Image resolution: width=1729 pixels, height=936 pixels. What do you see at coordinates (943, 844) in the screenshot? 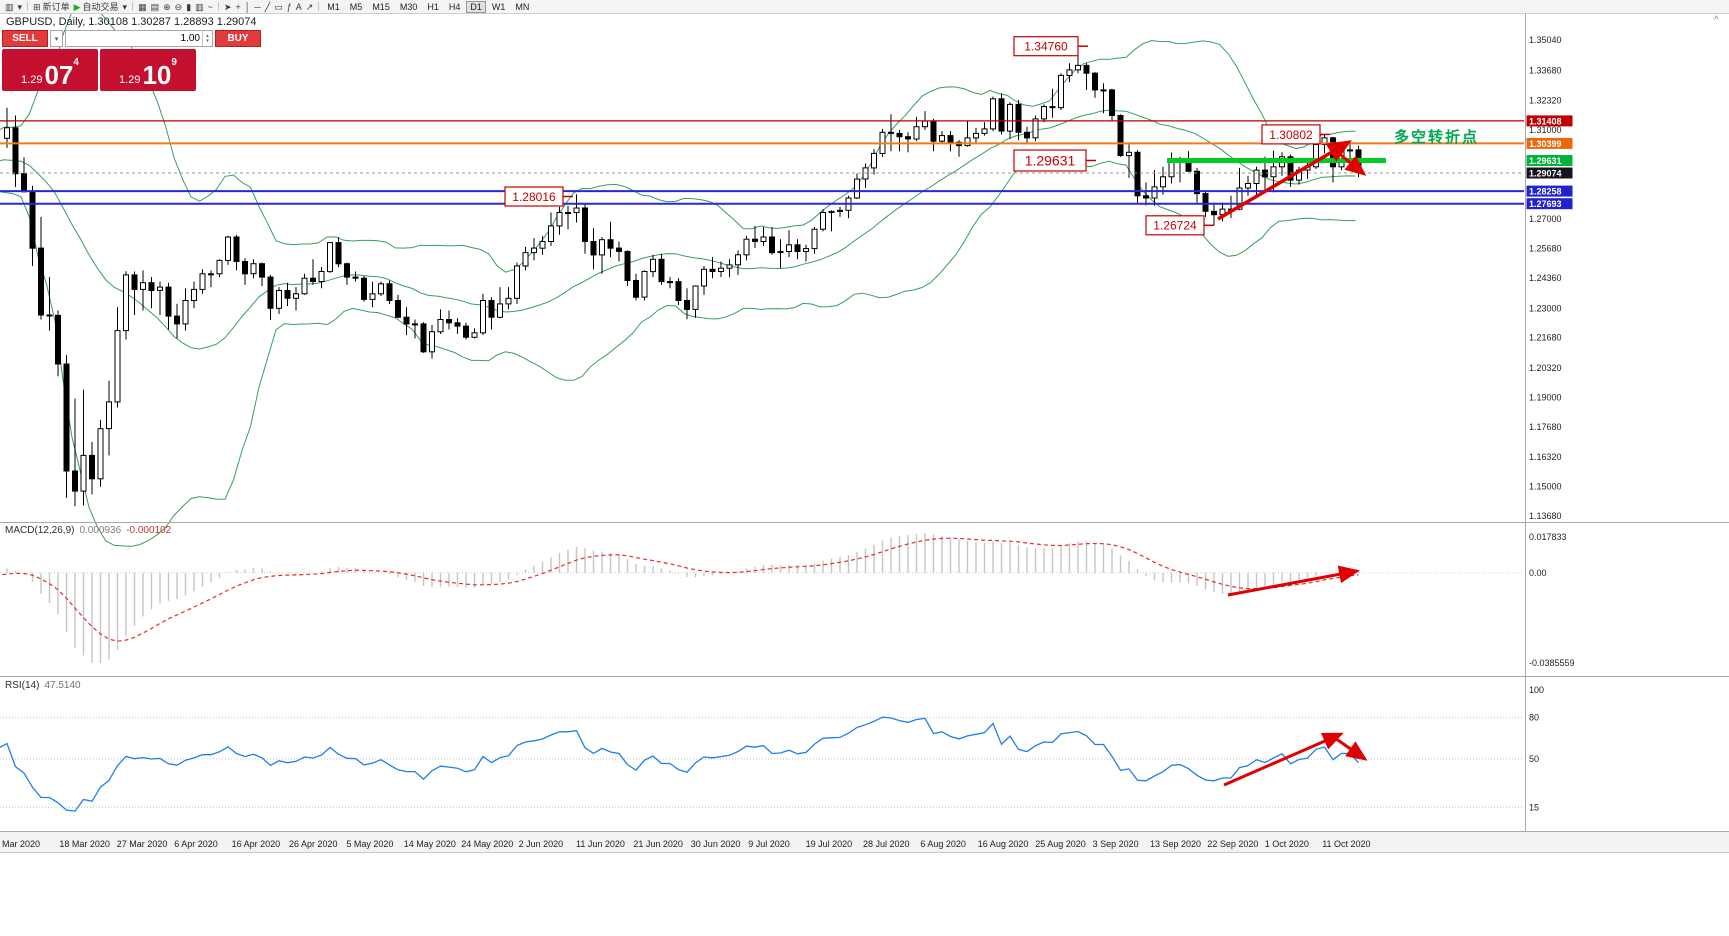
I see `svg-text: 6 Aug 2020` at bounding box center [943, 844].